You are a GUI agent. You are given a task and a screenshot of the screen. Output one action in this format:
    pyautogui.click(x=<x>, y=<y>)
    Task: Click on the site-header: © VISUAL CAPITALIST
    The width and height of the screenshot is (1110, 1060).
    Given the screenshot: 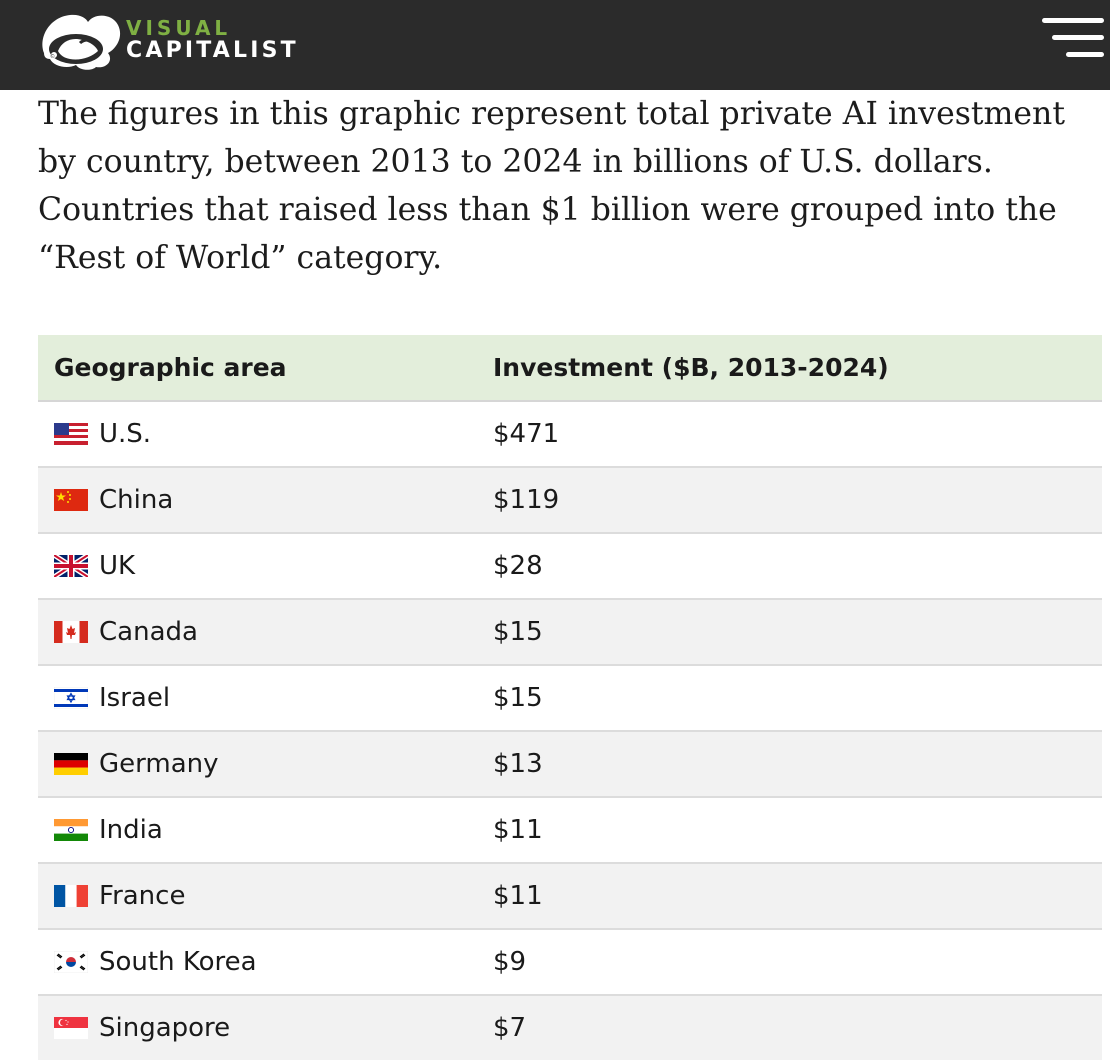 What is the action you would take?
    pyautogui.click(x=555, y=45)
    